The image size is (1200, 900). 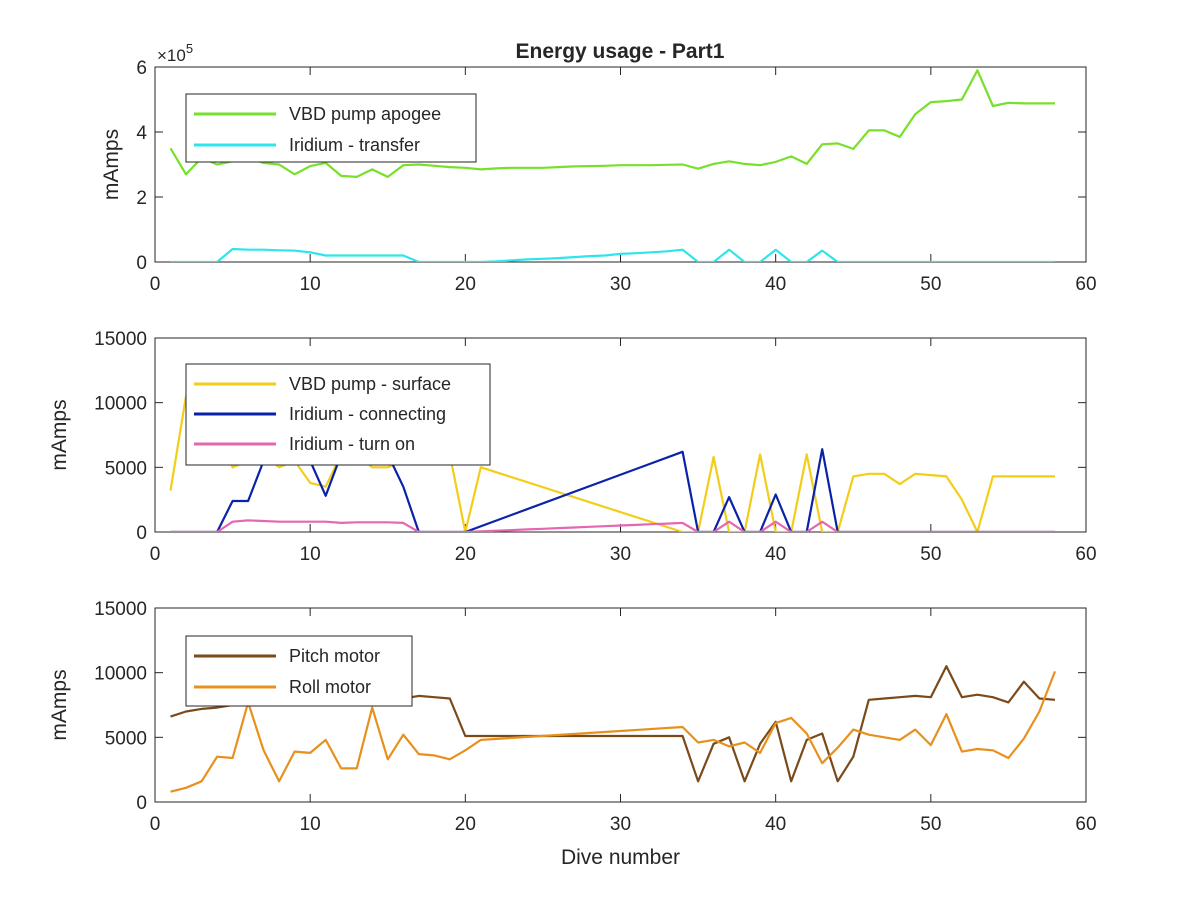 I want to click on legend-entry: VBD pump apogee, so click(x=365, y=114).